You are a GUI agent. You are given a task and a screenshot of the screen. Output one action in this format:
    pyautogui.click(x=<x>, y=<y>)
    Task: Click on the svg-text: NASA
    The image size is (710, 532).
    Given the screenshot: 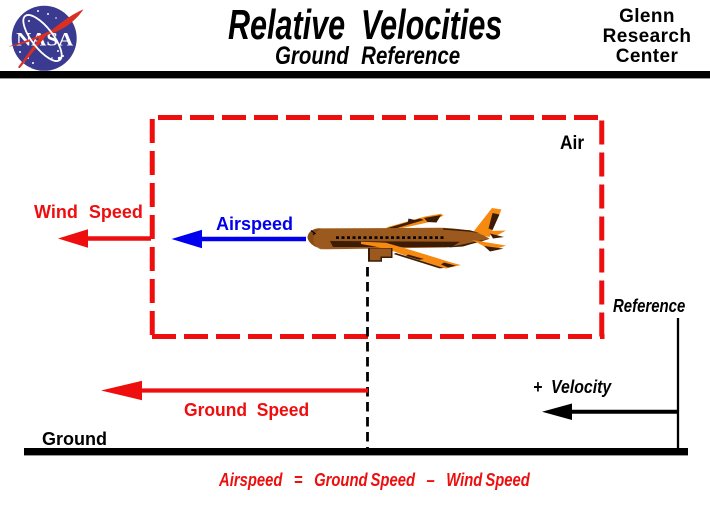 What is the action you would take?
    pyautogui.click(x=44, y=40)
    